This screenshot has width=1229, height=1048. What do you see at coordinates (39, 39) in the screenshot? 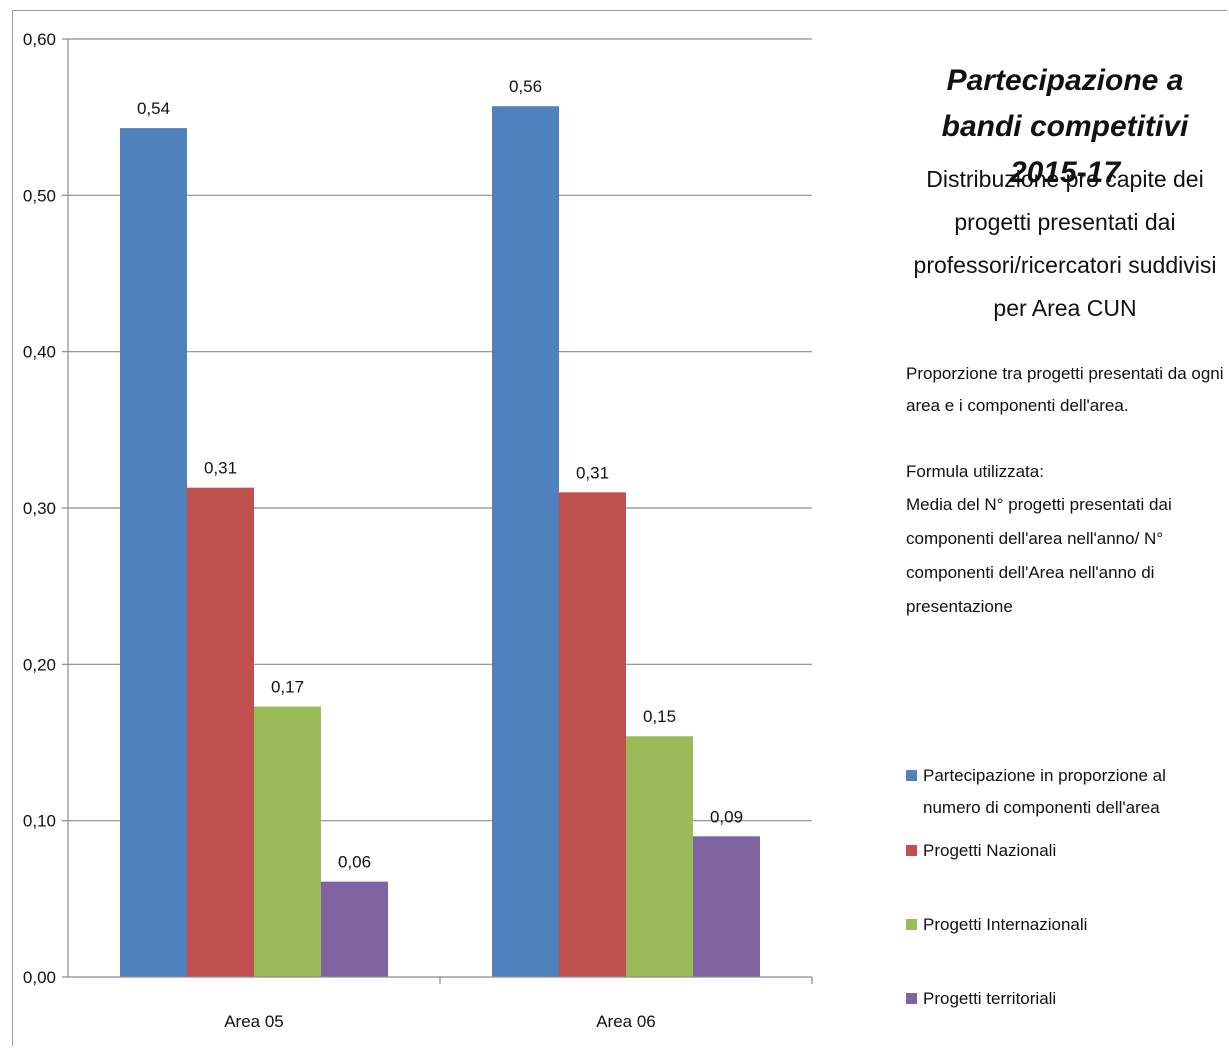
I see `y-tick-label: 0,60` at bounding box center [39, 39].